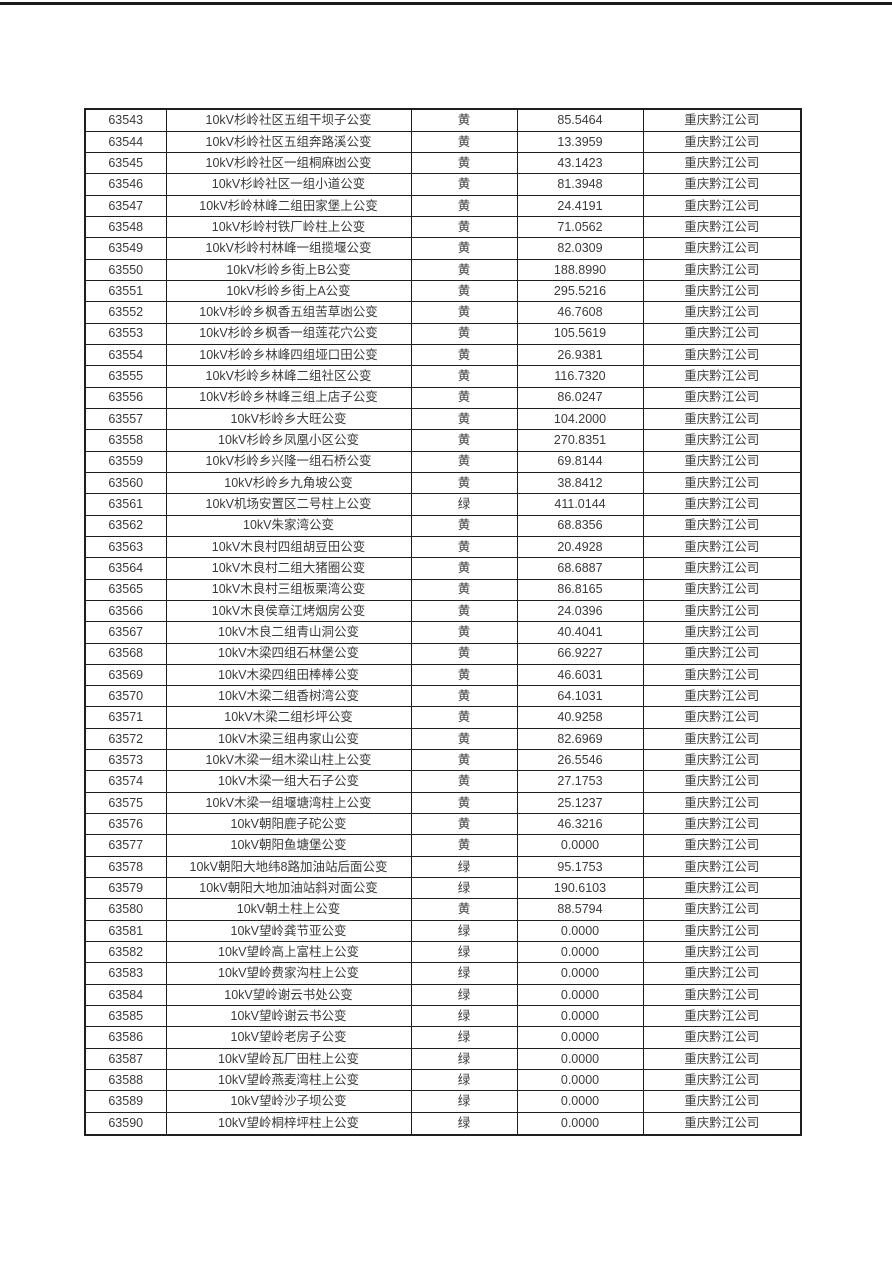 The width and height of the screenshot is (892, 1262). What do you see at coordinates (288, 141) in the screenshot?
I see `cell-name: 10kV杉岭社区五组奔路溪公变` at bounding box center [288, 141].